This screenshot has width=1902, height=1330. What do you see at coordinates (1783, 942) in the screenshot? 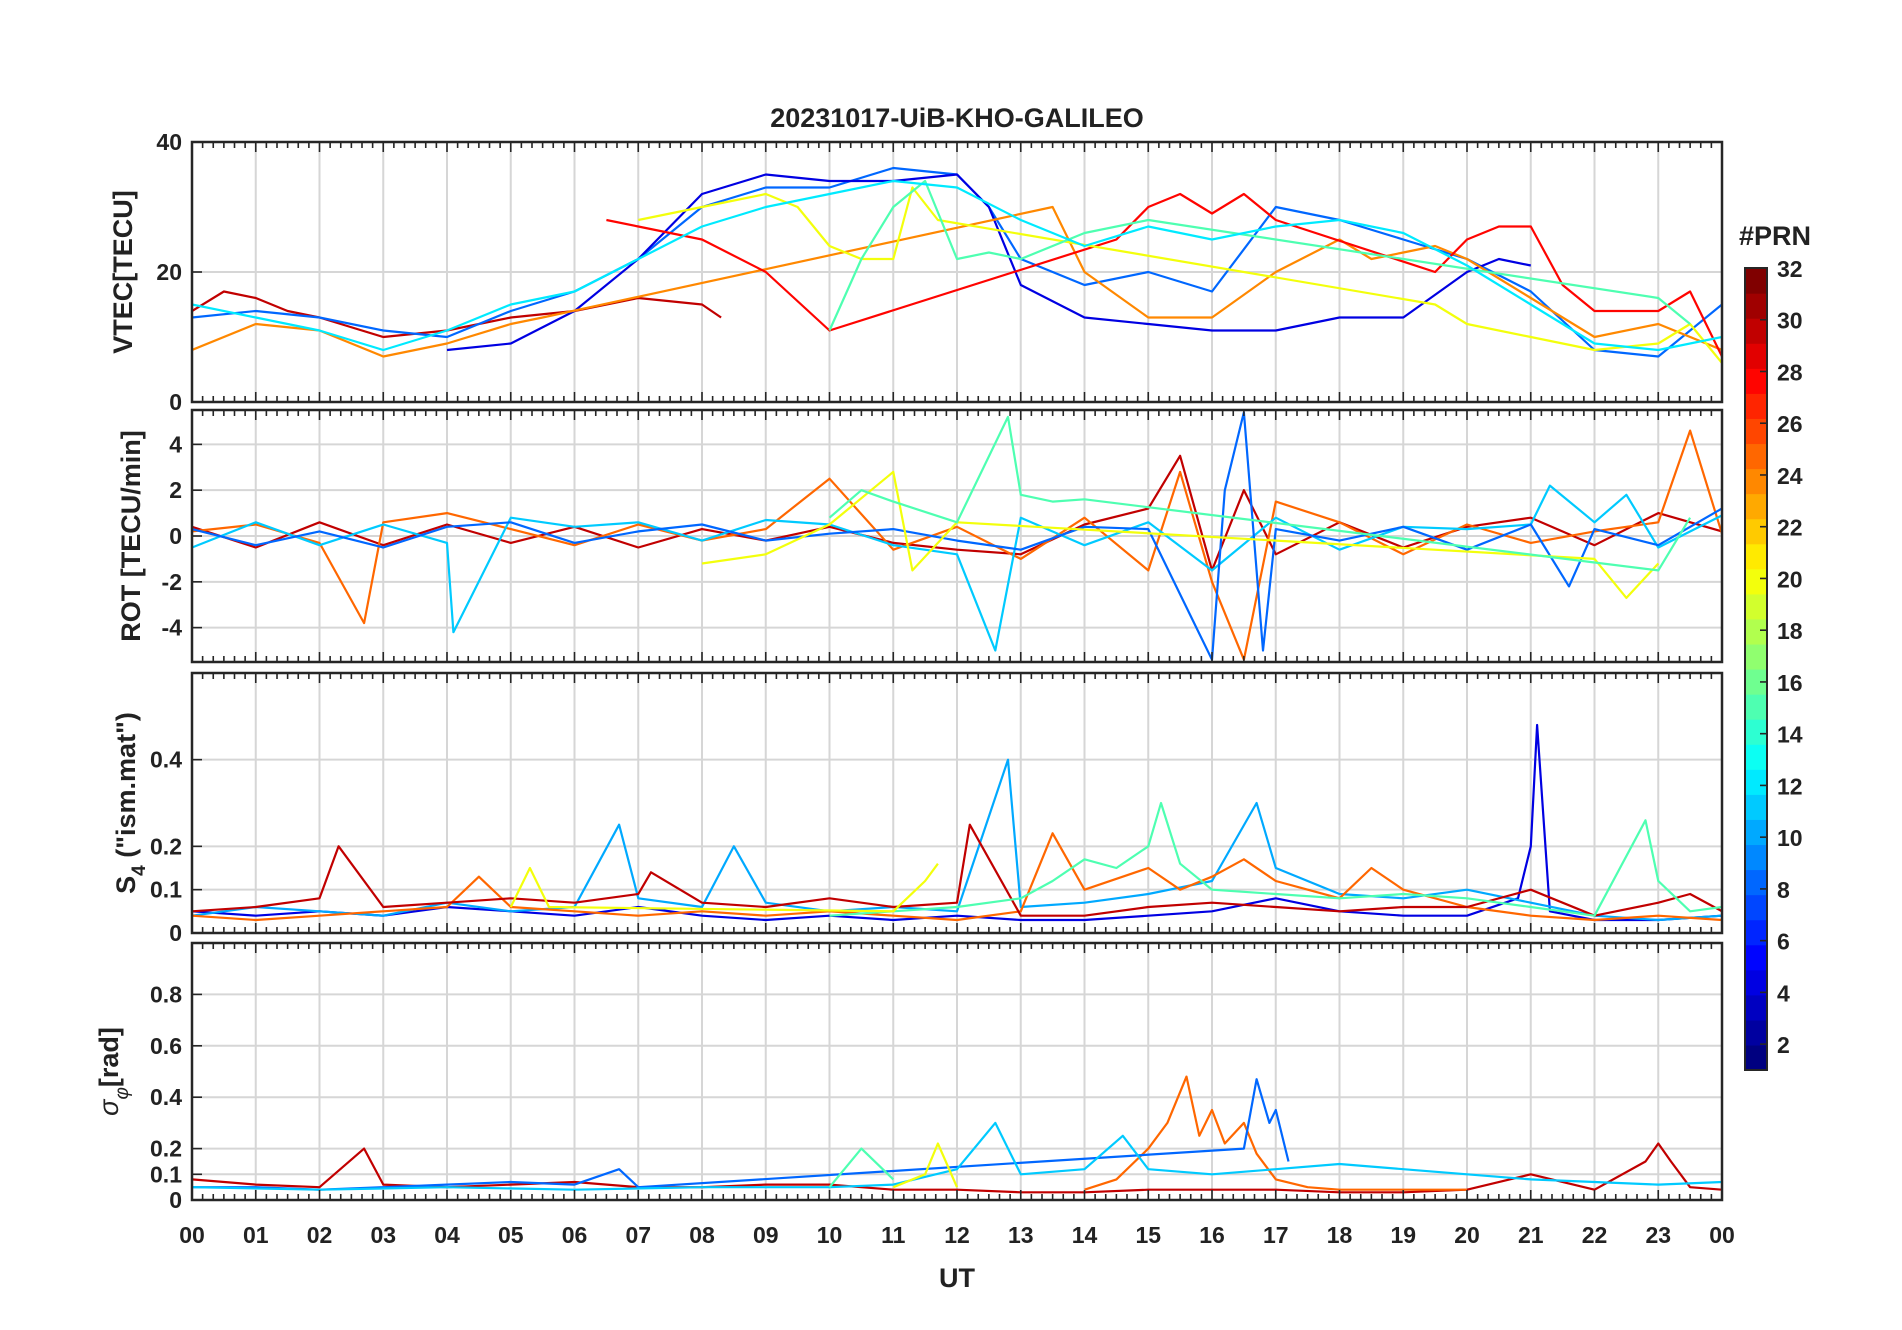
I see `colorbar-tick-label: 6` at bounding box center [1783, 942].